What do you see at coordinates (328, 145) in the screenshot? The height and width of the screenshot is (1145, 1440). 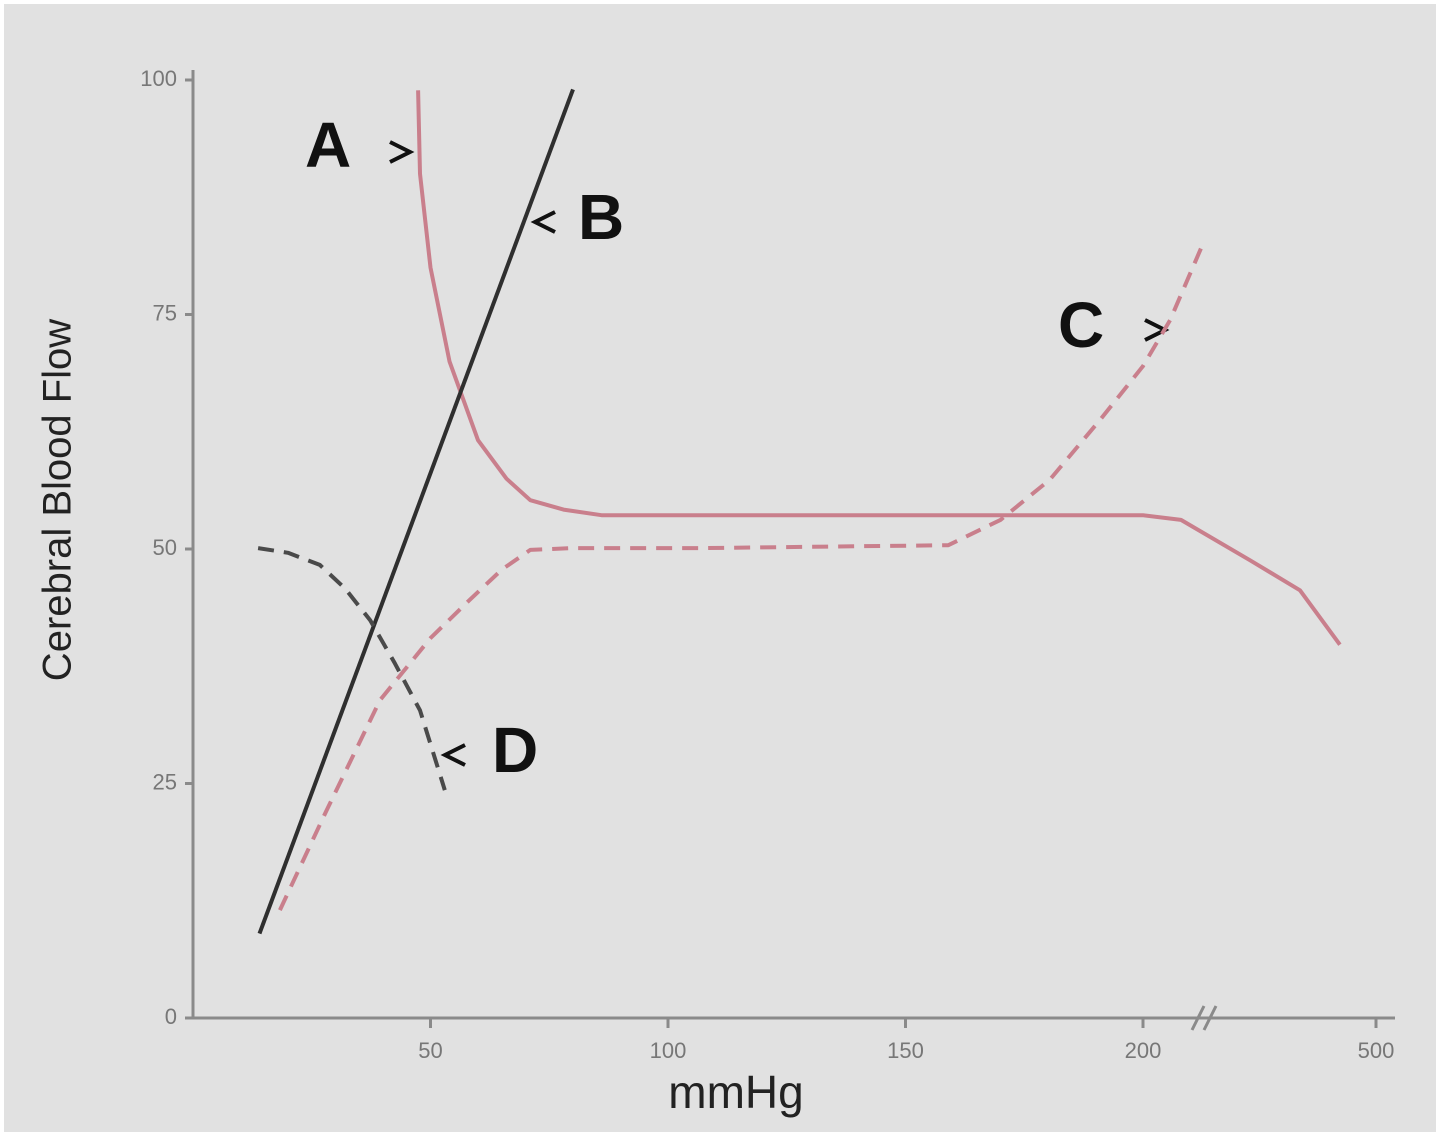 I see `annotation-label: A` at bounding box center [328, 145].